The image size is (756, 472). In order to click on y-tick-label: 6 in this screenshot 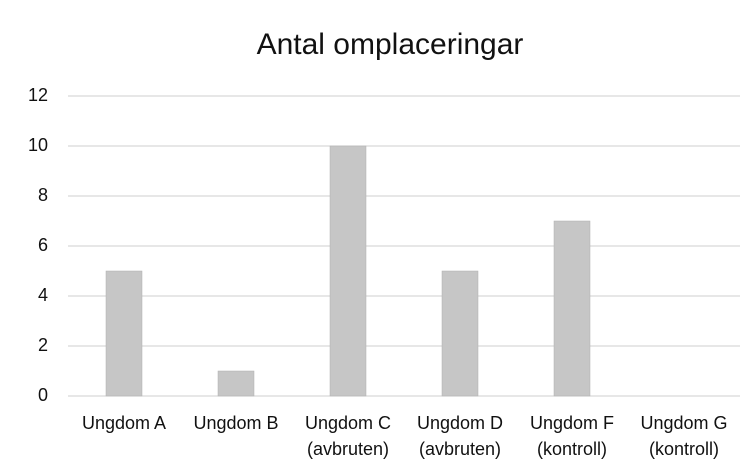, I will do `click(43, 245)`.